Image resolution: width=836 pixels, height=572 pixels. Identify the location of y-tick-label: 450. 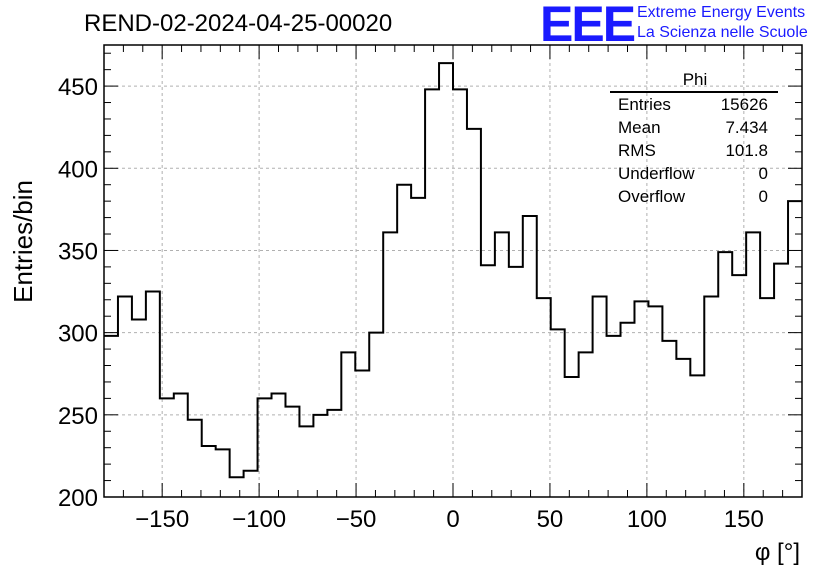
(78, 87).